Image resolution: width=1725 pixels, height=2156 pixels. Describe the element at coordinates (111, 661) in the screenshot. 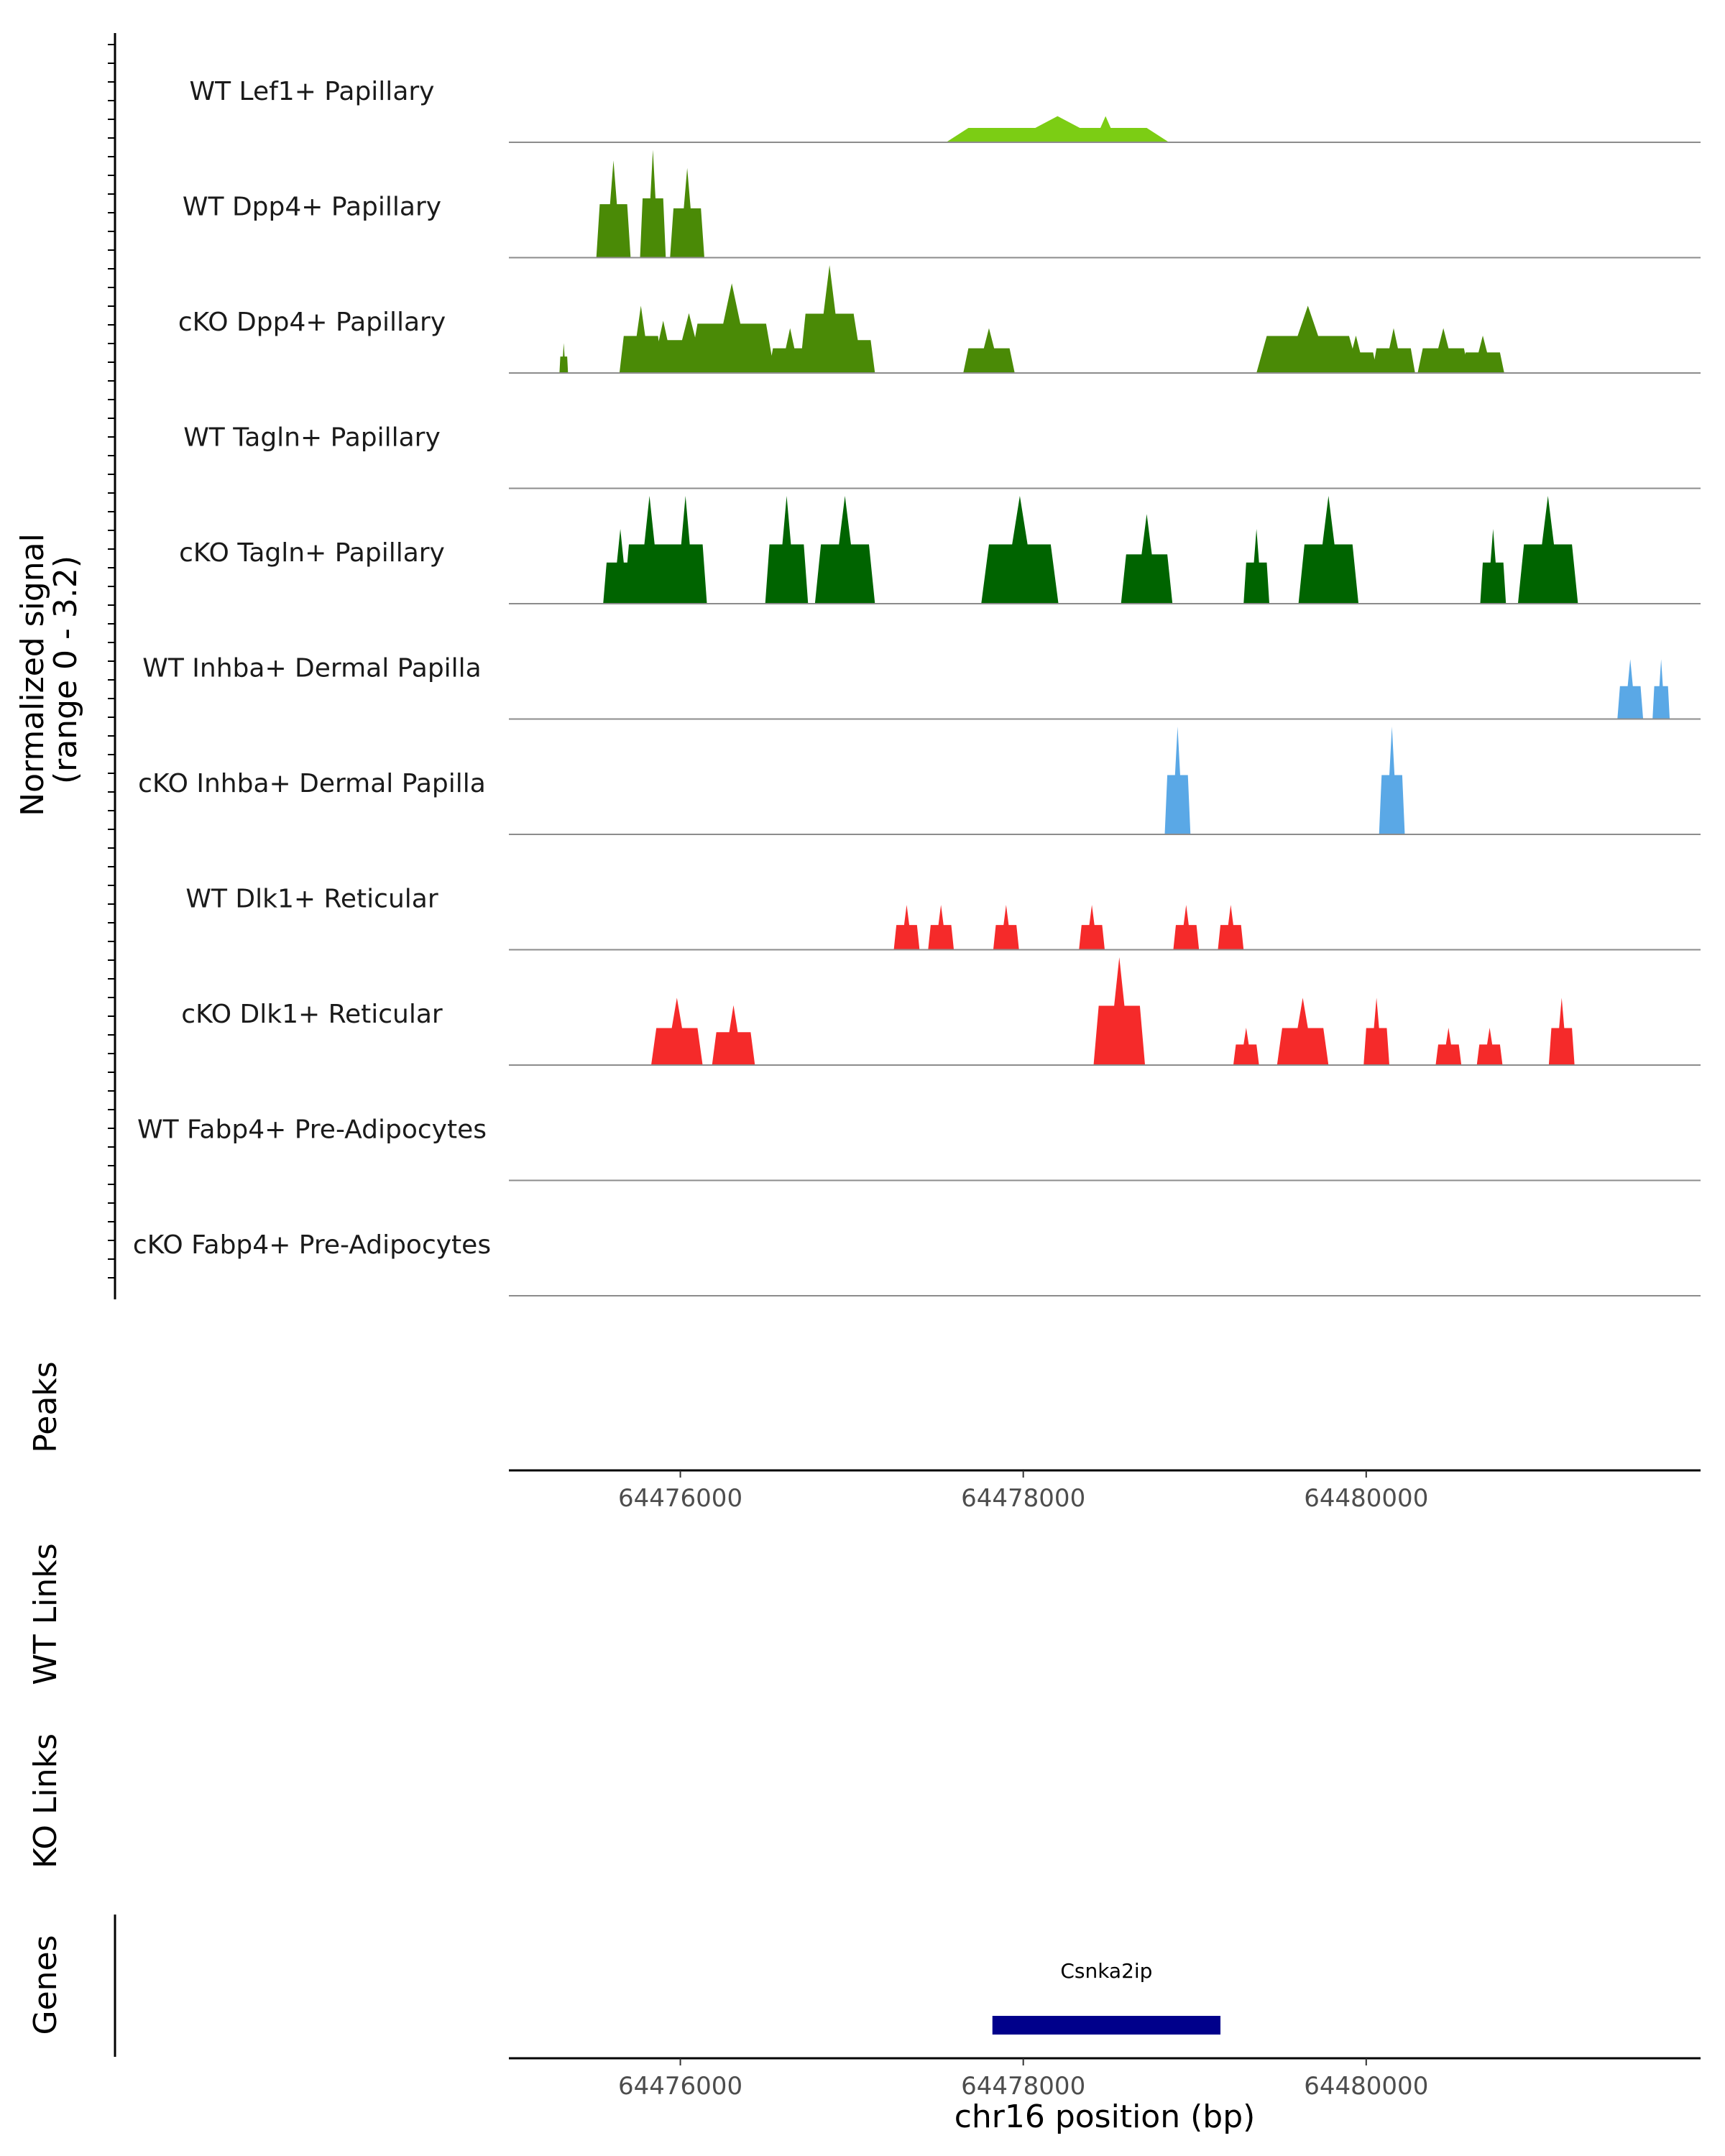

I see `y-axis-ticks` at that location.